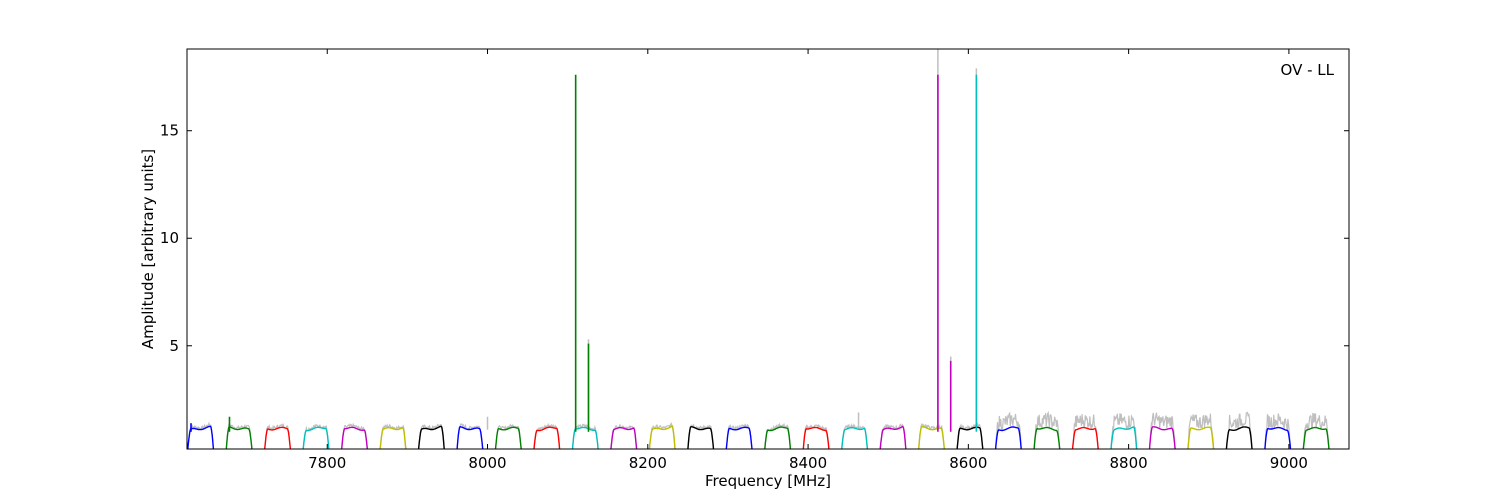 The height and width of the screenshot is (500, 1500). What do you see at coordinates (758, 437) in the screenshot?
I see `series-layer` at bounding box center [758, 437].